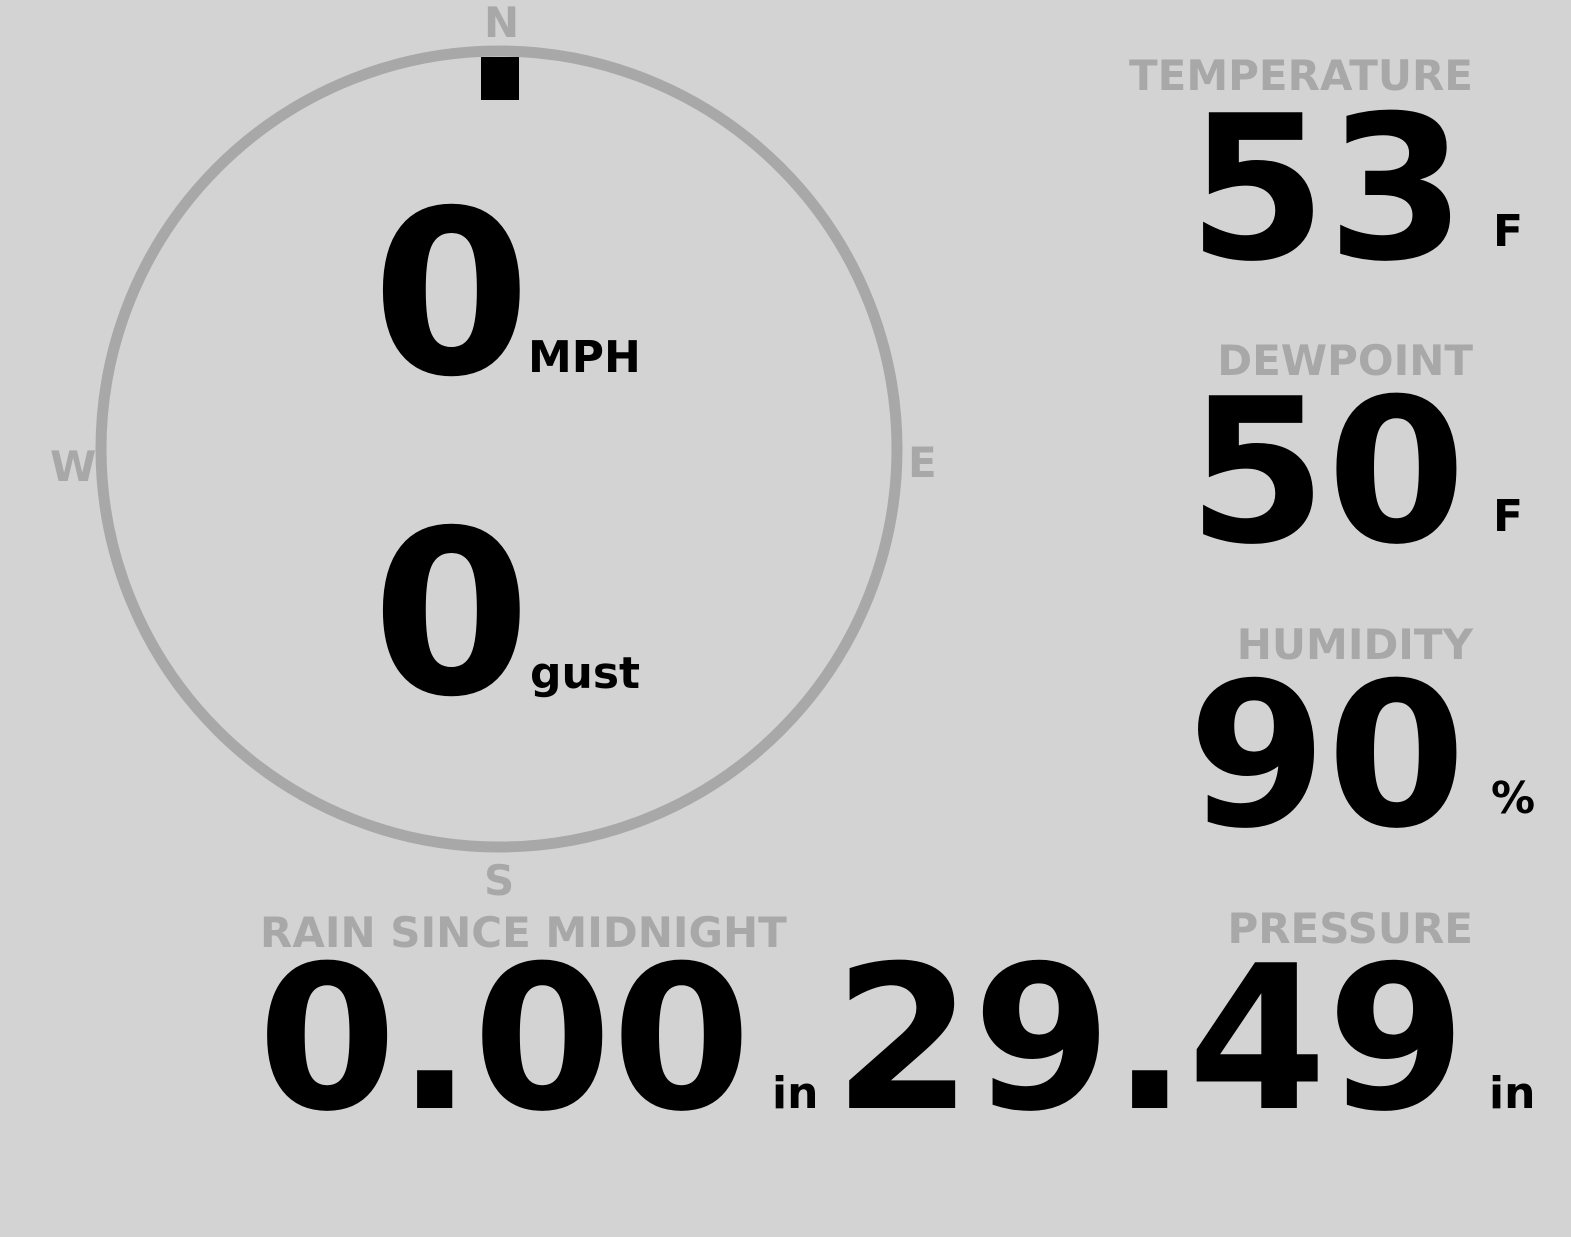 This screenshot has height=1237, width=1571. What do you see at coordinates (73, 466) in the screenshot?
I see `compass-west-label: W` at bounding box center [73, 466].